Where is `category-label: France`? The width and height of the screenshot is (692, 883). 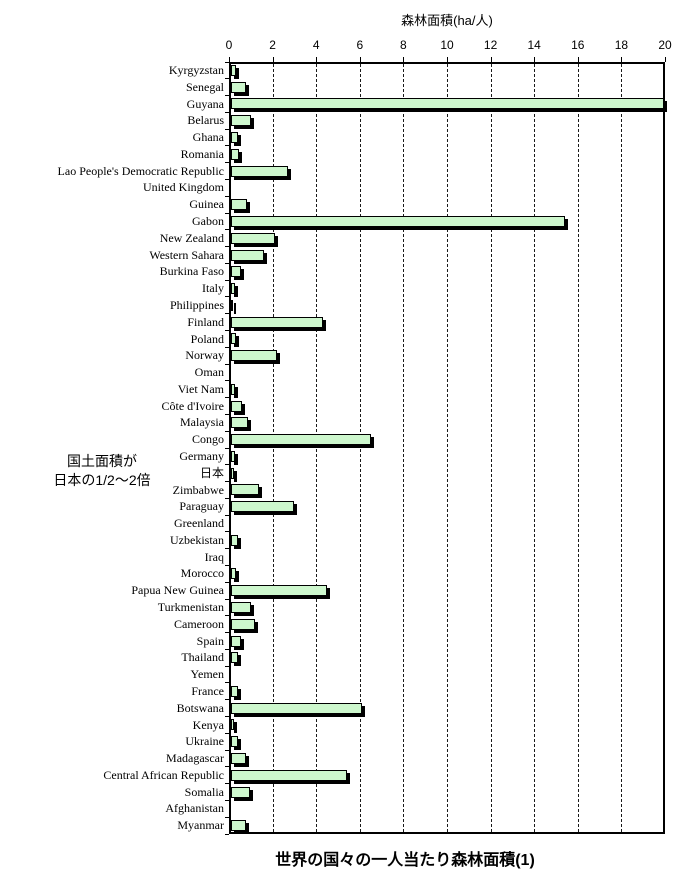 category-label: France is located at coordinates (207, 690).